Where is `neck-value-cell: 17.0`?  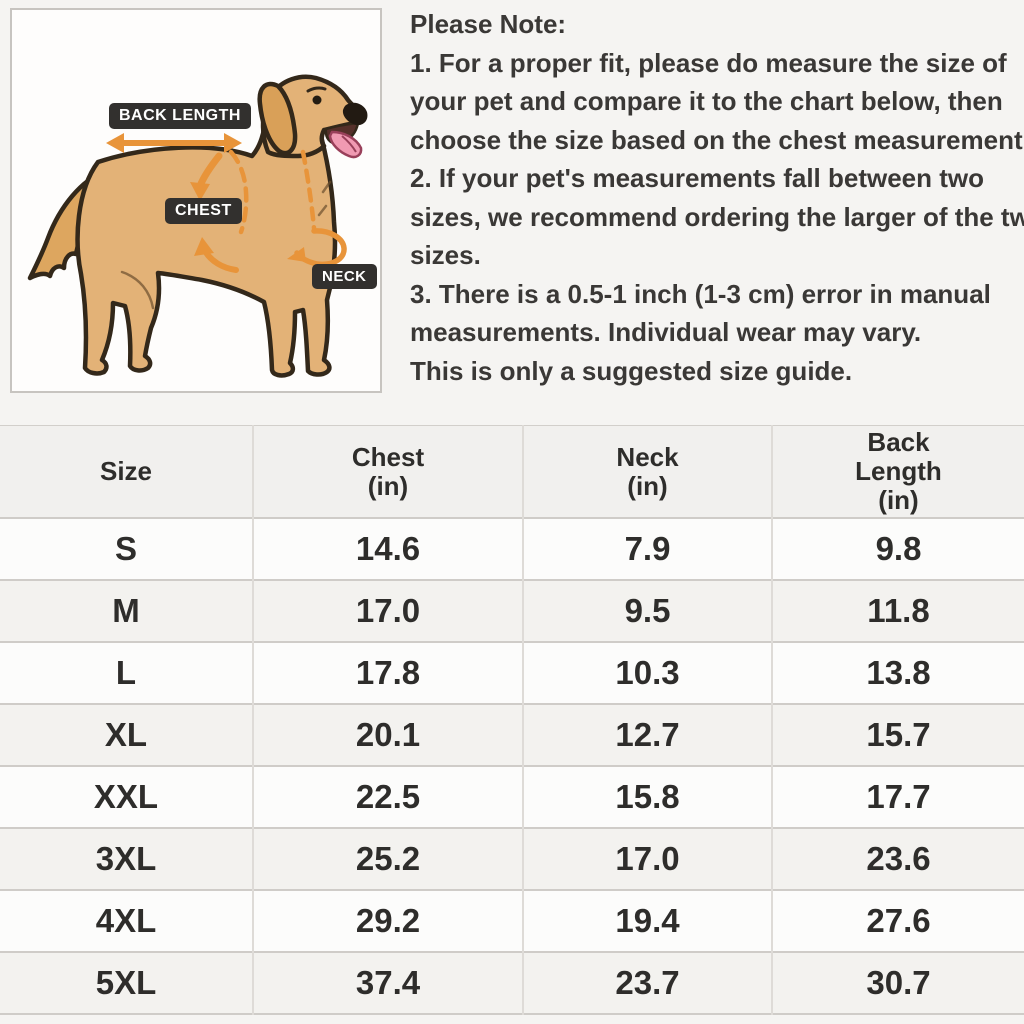 neck-value-cell: 17.0 is located at coordinates (647, 859).